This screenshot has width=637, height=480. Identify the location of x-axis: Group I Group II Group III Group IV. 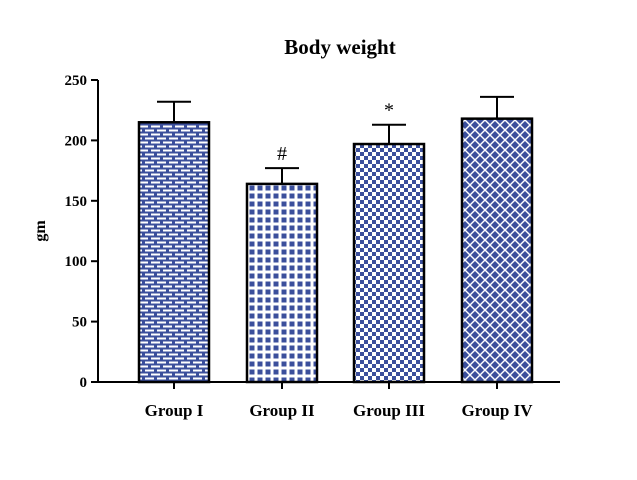
(328, 400).